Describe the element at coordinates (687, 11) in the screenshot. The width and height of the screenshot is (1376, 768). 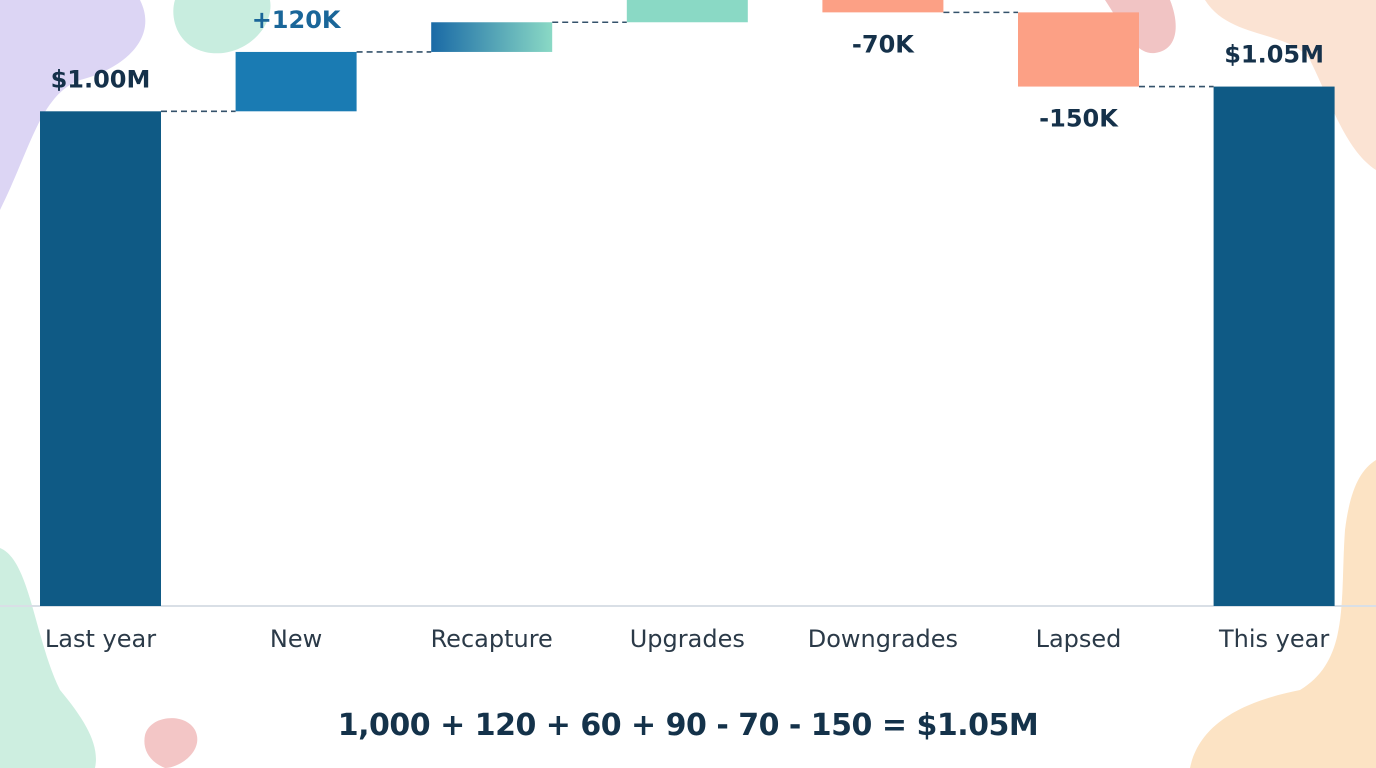
I see `bar-upgrades` at that location.